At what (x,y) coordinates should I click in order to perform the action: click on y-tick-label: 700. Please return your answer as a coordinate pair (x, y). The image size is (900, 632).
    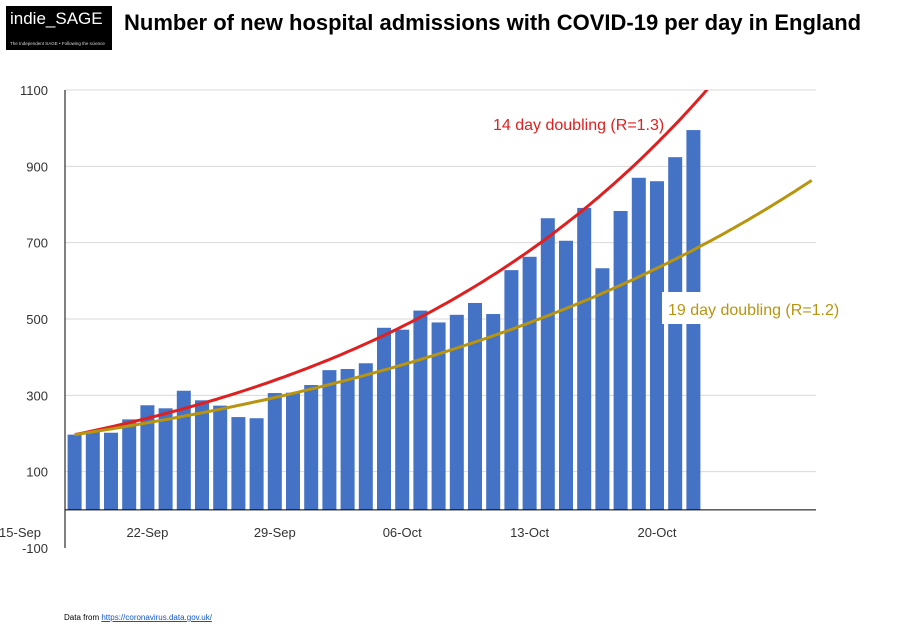
    Looking at the image, I should click on (37, 243).